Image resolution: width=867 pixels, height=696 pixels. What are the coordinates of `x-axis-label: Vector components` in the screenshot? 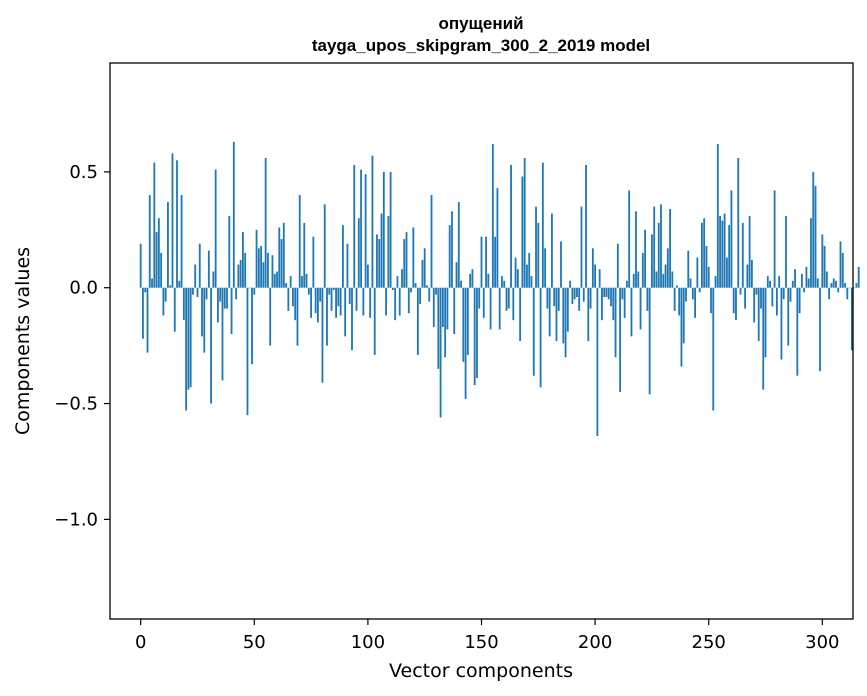 It's located at (481, 671).